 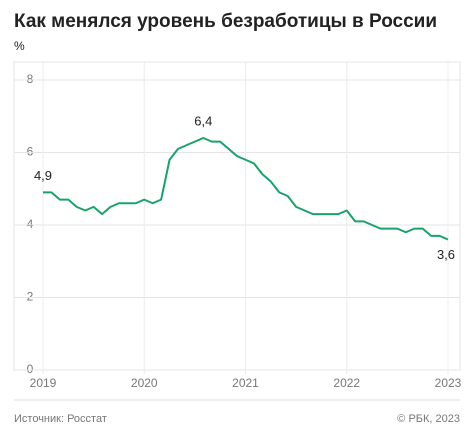 I want to click on y-tick-label: 4, so click(x=30, y=224).